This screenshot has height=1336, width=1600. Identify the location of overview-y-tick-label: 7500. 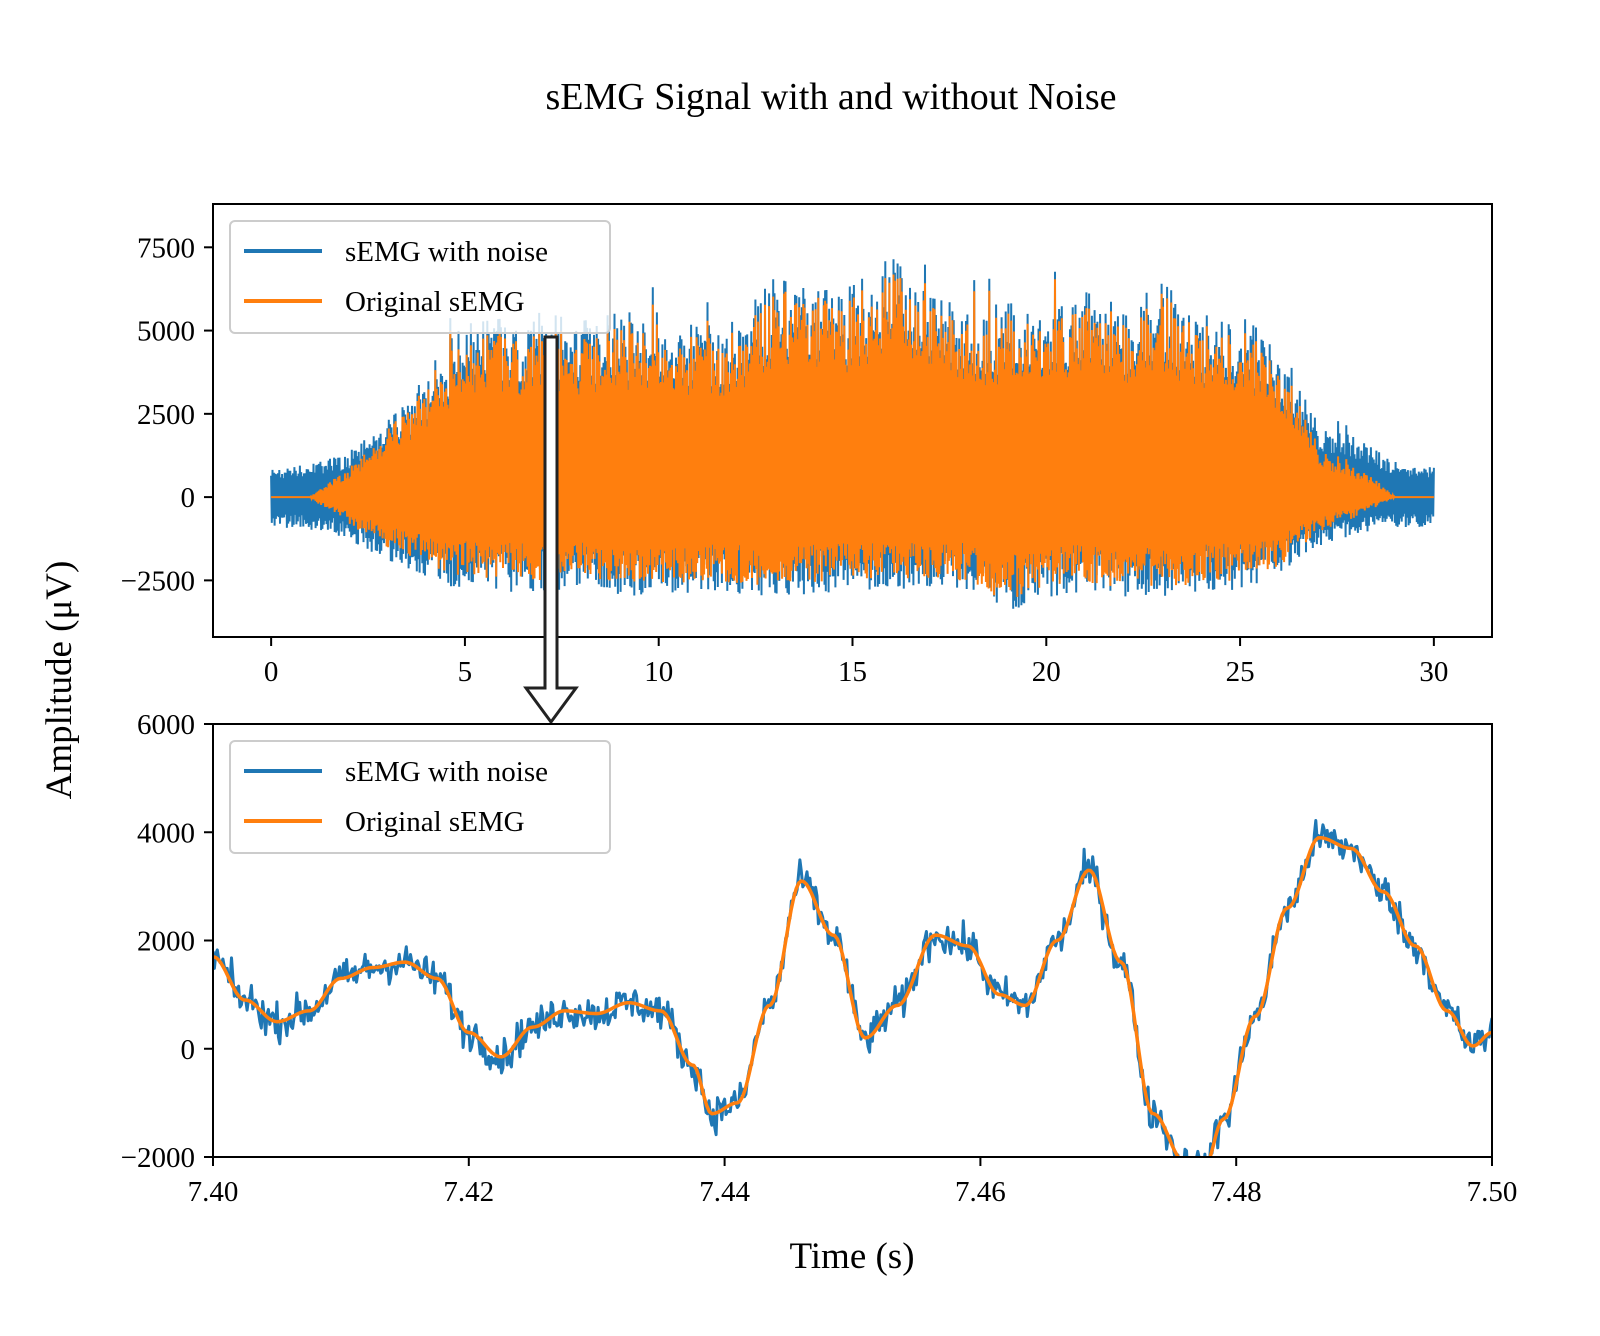
(166, 248).